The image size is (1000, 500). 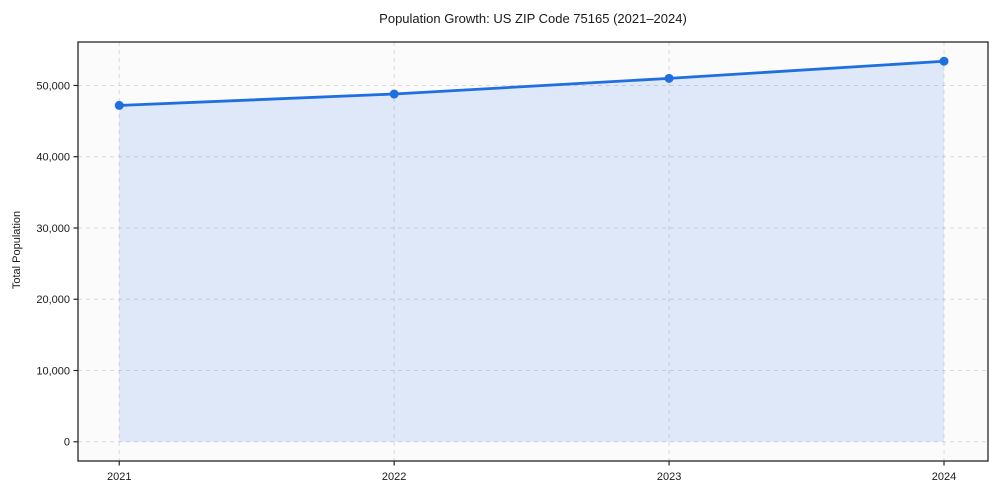 What do you see at coordinates (53, 229) in the screenshot?
I see `y-tick-label: 30,000` at bounding box center [53, 229].